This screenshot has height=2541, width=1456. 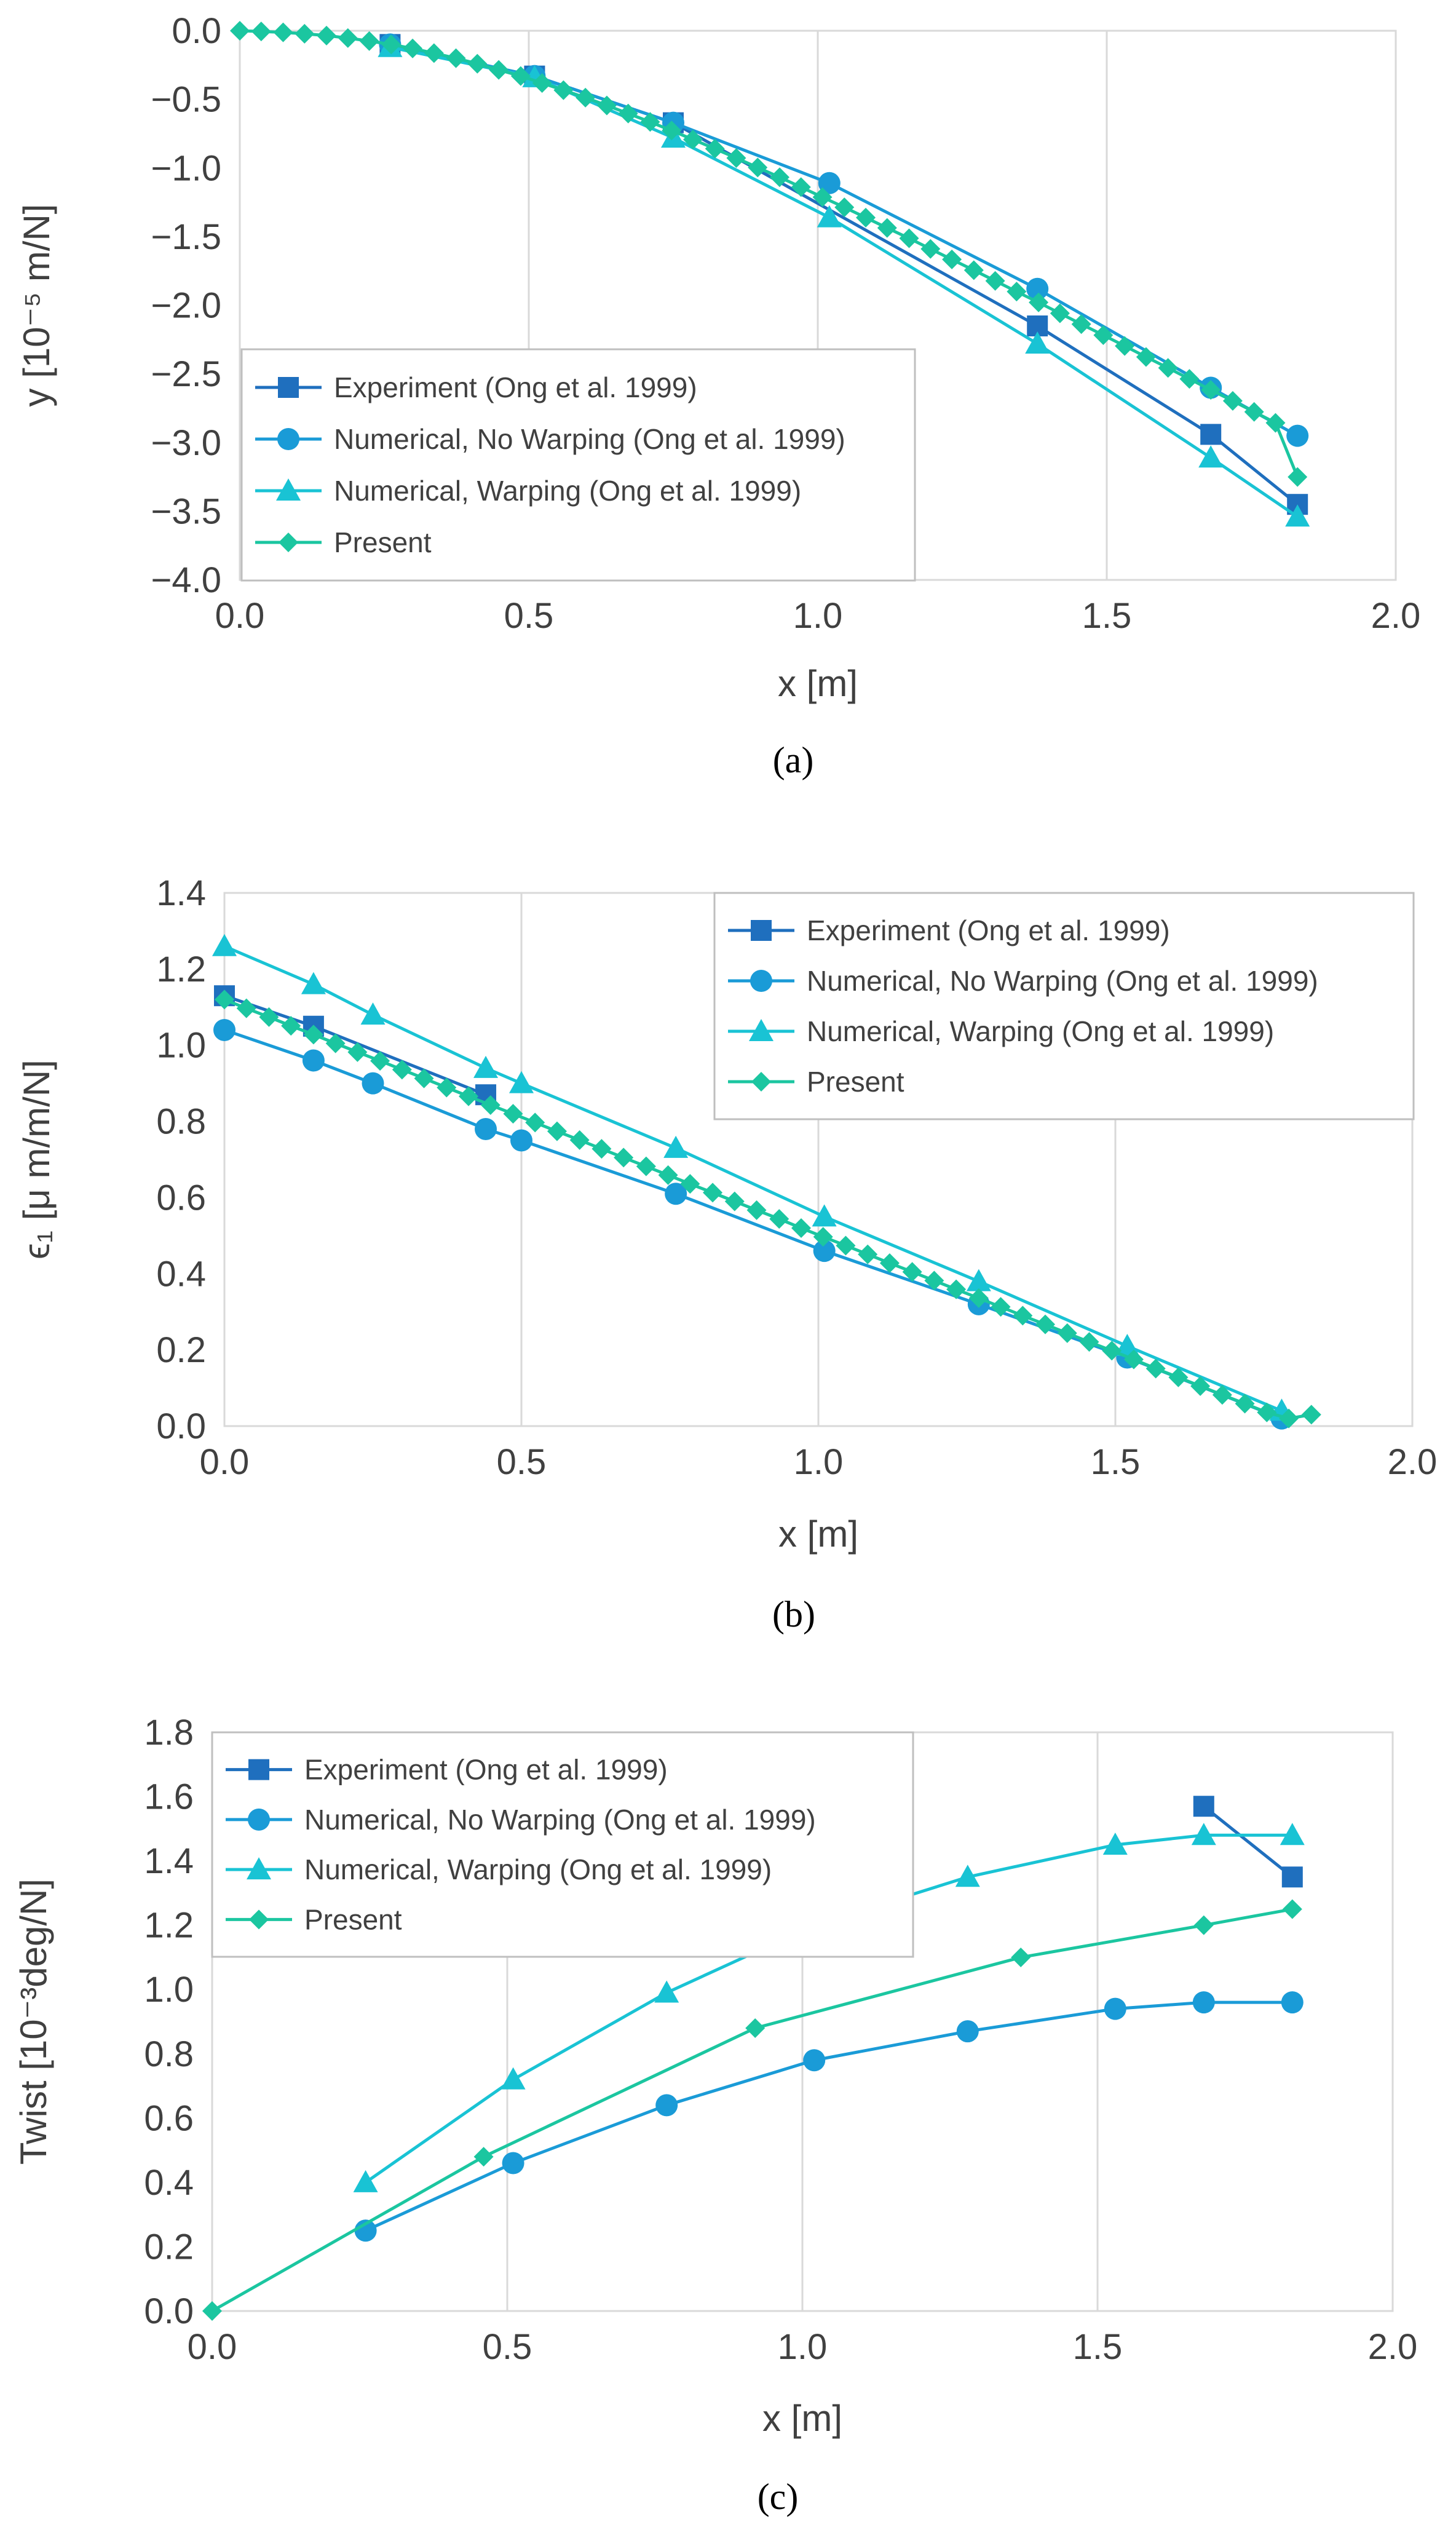 I want to click on chart-a-caption: (a), so click(x=794, y=760).